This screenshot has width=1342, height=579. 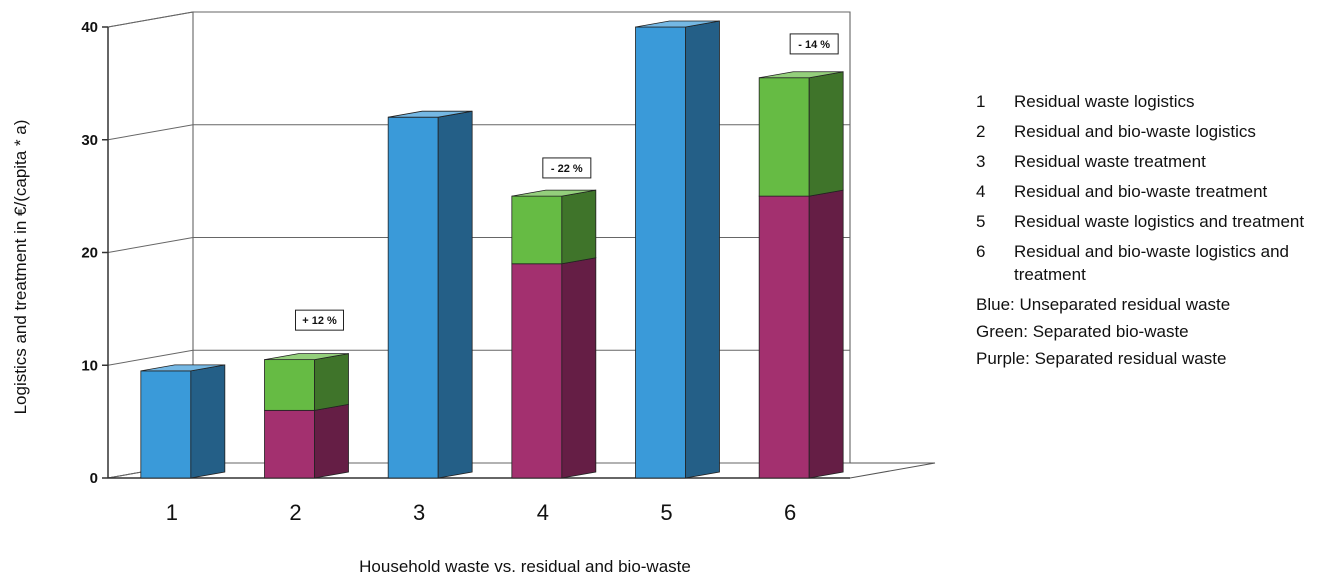 I want to click on legend-item-label: Residual and bio-waste treatment, so click(x=1141, y=191).